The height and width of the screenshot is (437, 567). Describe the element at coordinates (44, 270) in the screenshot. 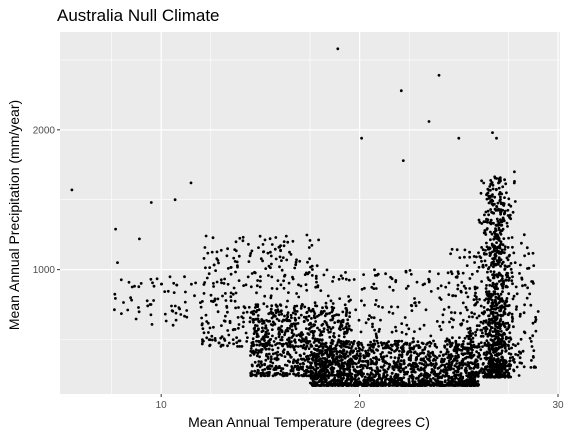

I see `y-tick-label: 1000` at that location.